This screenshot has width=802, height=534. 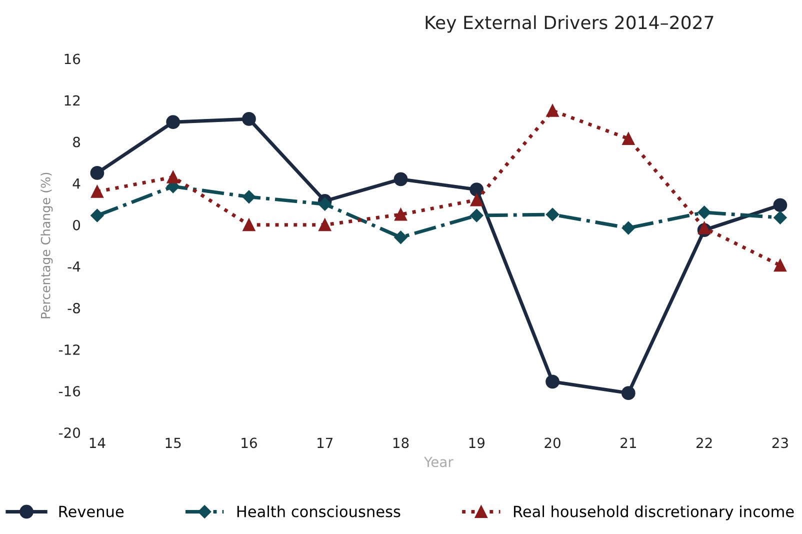 What do you see at coordinates (69, 391) in the screenshot?
I see `y-tick-label: -16` at bounding box center [69, 391].